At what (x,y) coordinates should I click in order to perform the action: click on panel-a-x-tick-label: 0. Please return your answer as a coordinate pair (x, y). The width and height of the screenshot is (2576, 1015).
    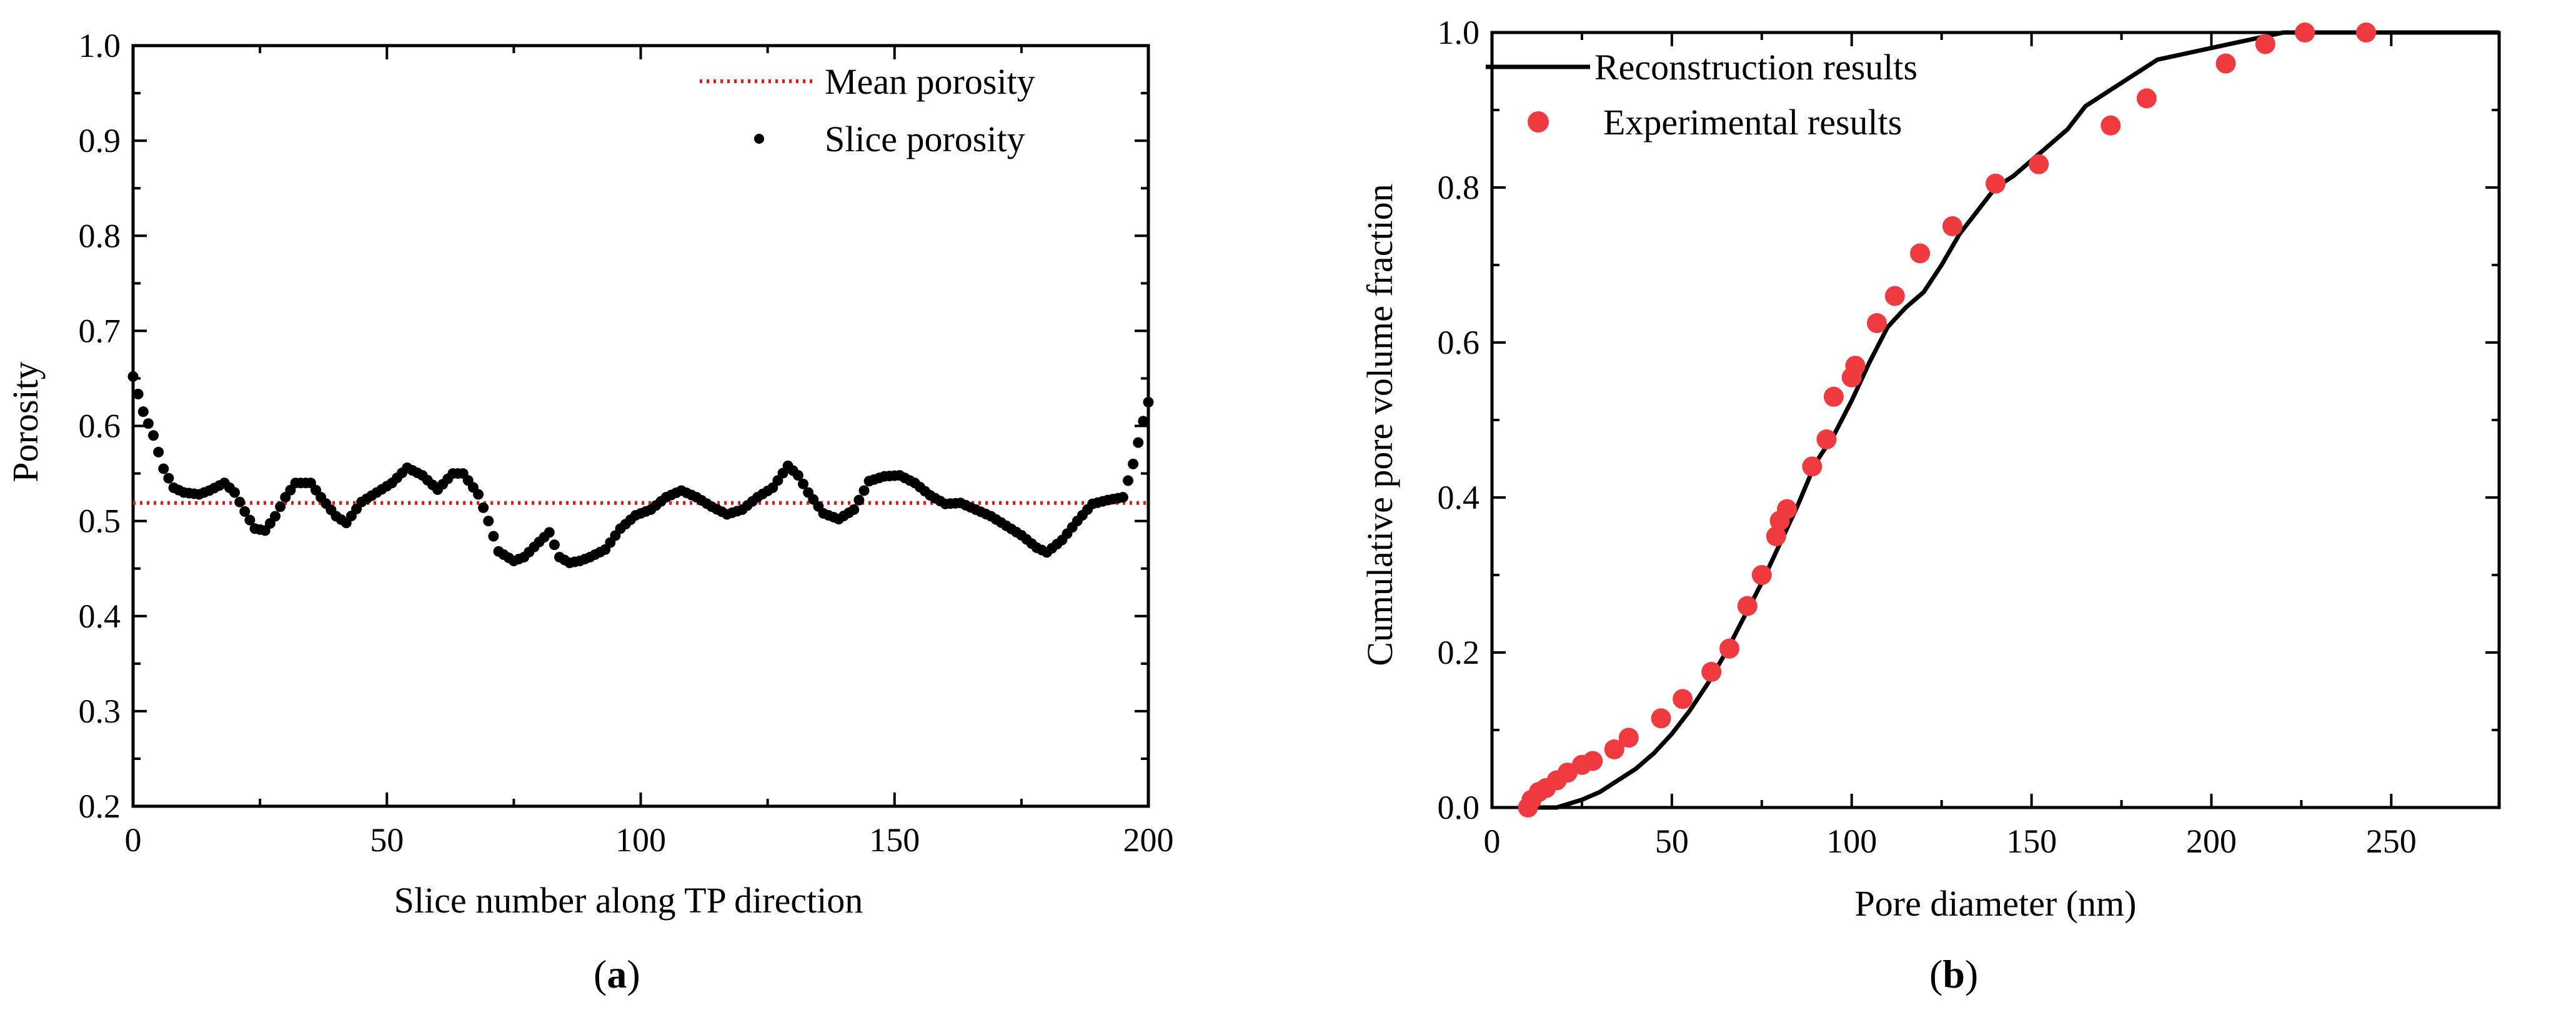
    Looking at the image, I should click on (133, 840).